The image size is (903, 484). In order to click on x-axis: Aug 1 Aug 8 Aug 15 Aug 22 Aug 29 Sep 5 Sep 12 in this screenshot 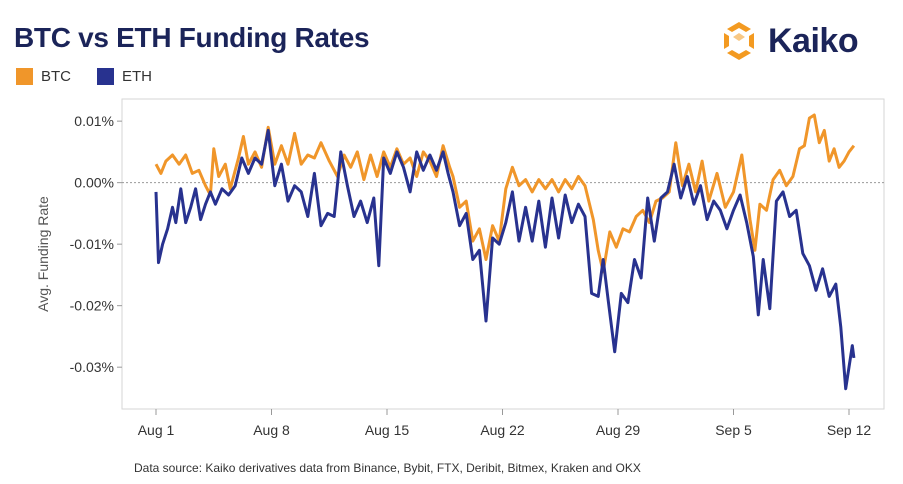, I will do `click(505, 423)`.